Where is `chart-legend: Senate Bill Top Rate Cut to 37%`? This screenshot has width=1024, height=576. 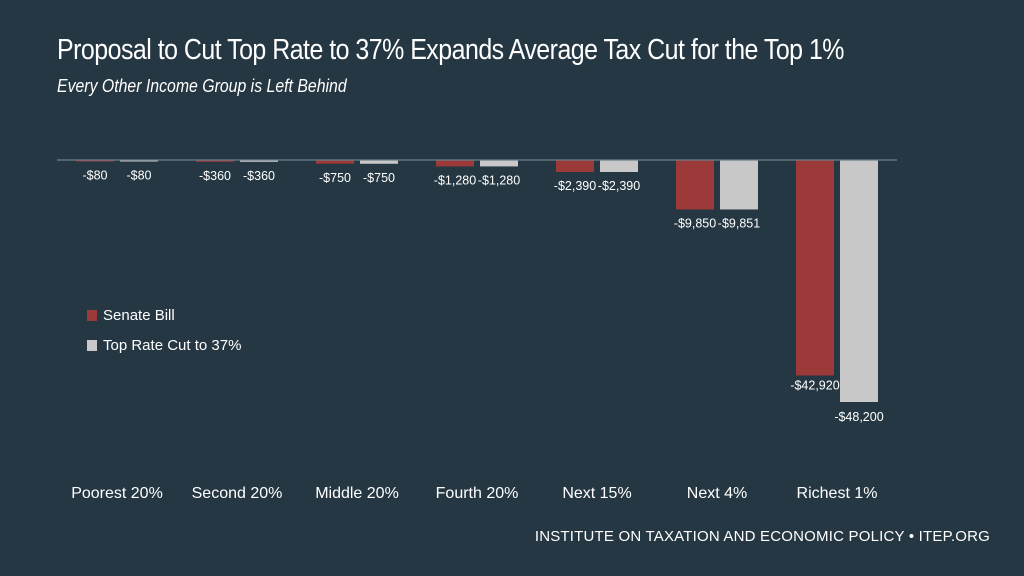 chart-legend: Senate Bill Top Rate Cut to 37% is located at coordinates (164, 330).